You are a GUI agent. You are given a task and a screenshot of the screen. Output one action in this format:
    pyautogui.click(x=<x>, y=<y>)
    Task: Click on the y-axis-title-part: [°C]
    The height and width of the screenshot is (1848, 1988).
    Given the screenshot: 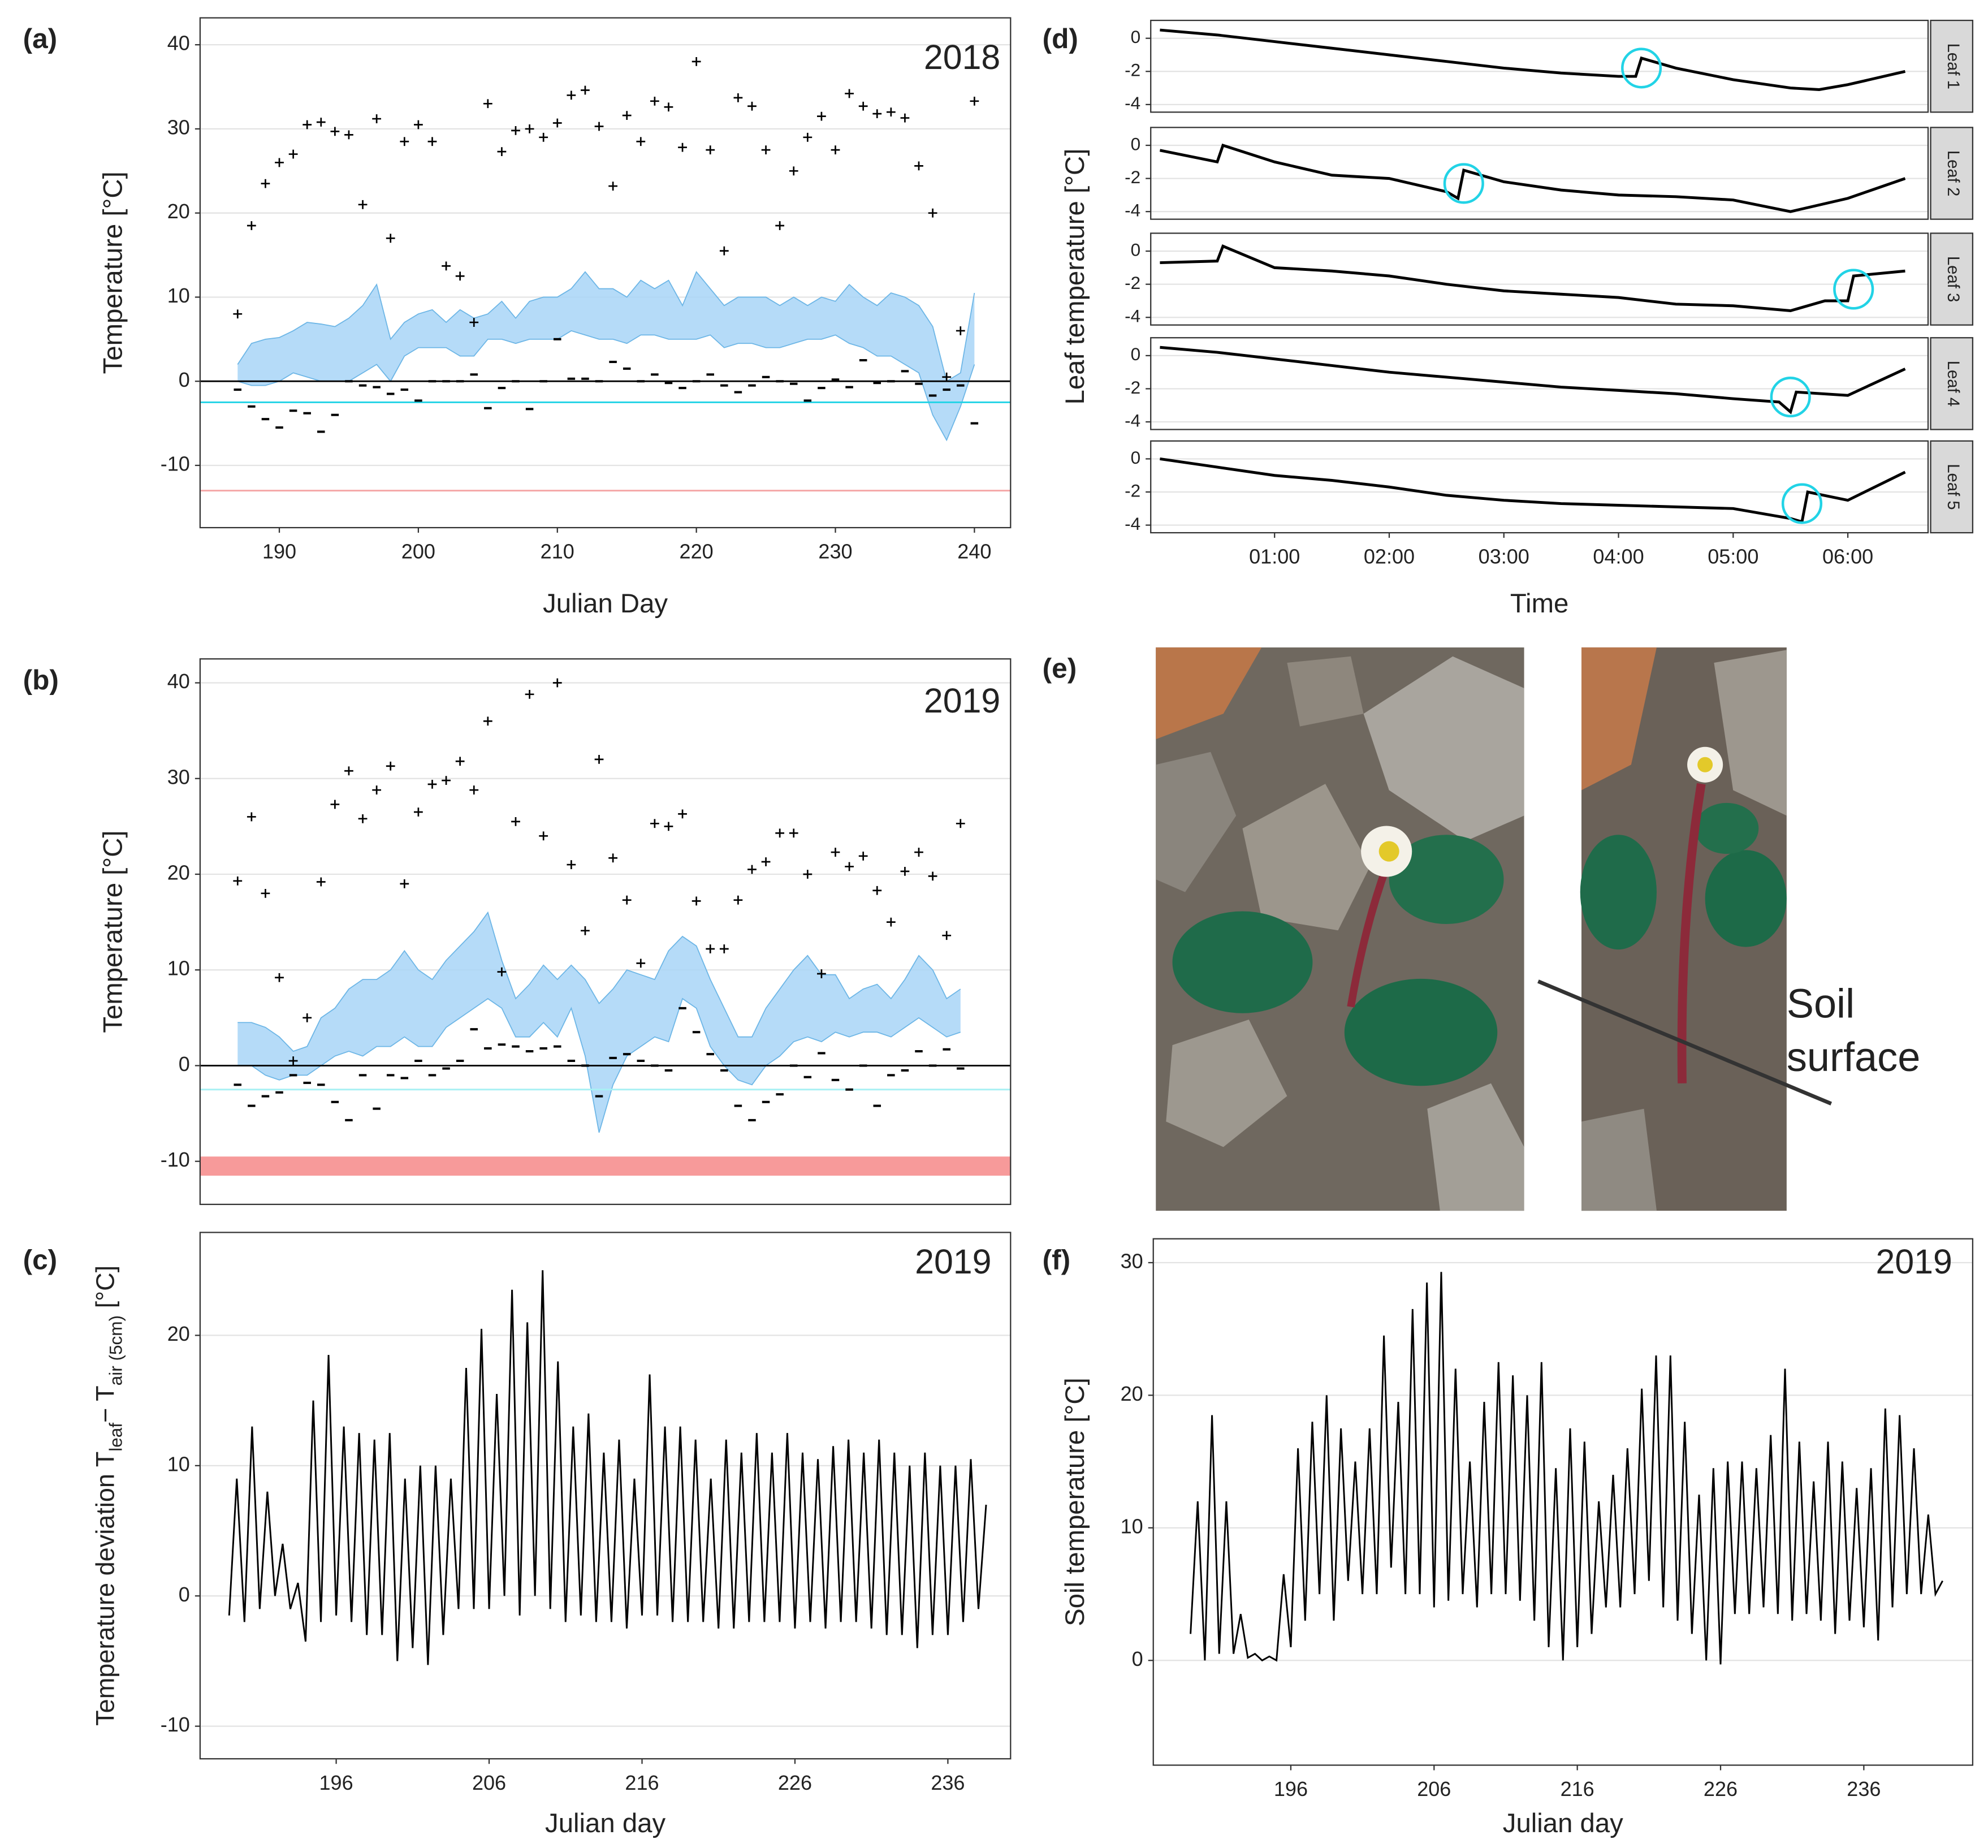 What is the action you would take?
    pyautogui.click(x=105, y=1291)
    